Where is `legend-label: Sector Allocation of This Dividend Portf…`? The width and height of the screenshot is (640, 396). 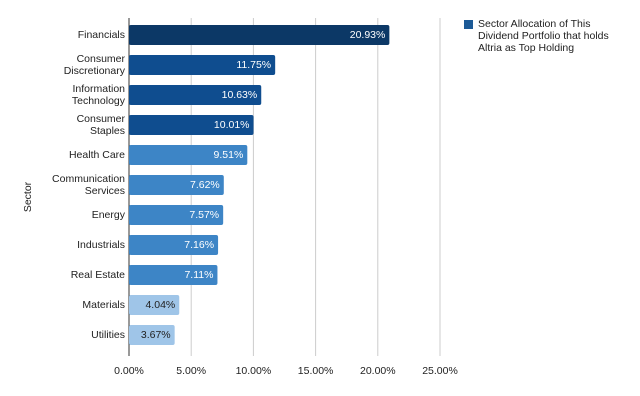
legend-label: Sector Allocation of This Dividend Portf… is located at coordinates (543, 36).